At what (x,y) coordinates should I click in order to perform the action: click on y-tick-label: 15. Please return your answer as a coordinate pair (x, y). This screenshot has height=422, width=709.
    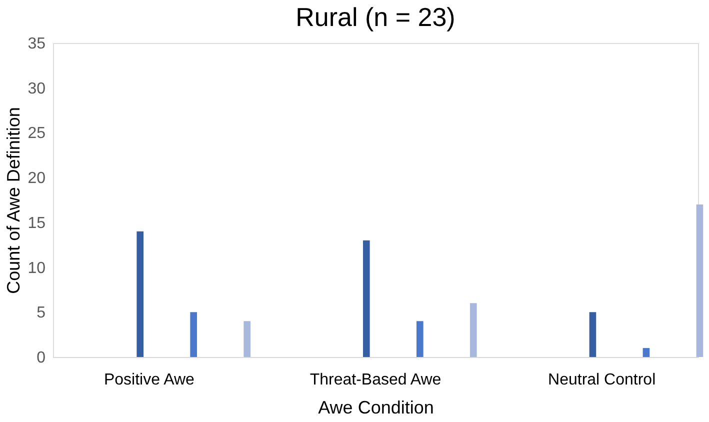
    Looking at the image, I should click on (37, 223).